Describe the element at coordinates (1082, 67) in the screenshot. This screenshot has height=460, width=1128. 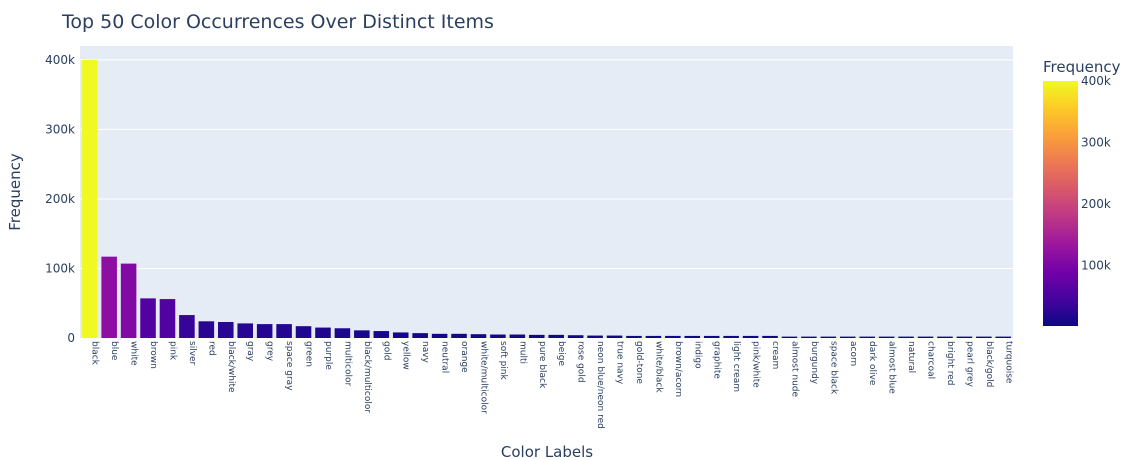
I see `colorbar-title: Frequency` at that location.